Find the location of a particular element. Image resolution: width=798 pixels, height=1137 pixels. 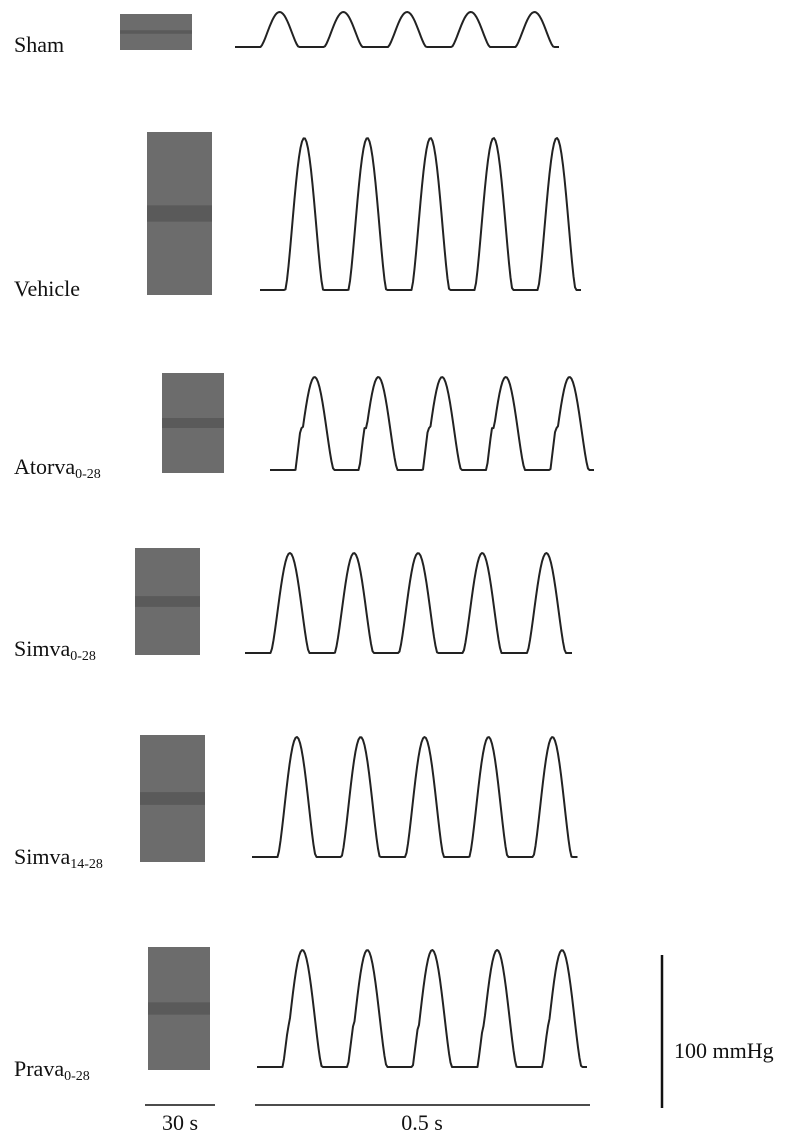

label-name: Sham is located at coordinates (39, 44).